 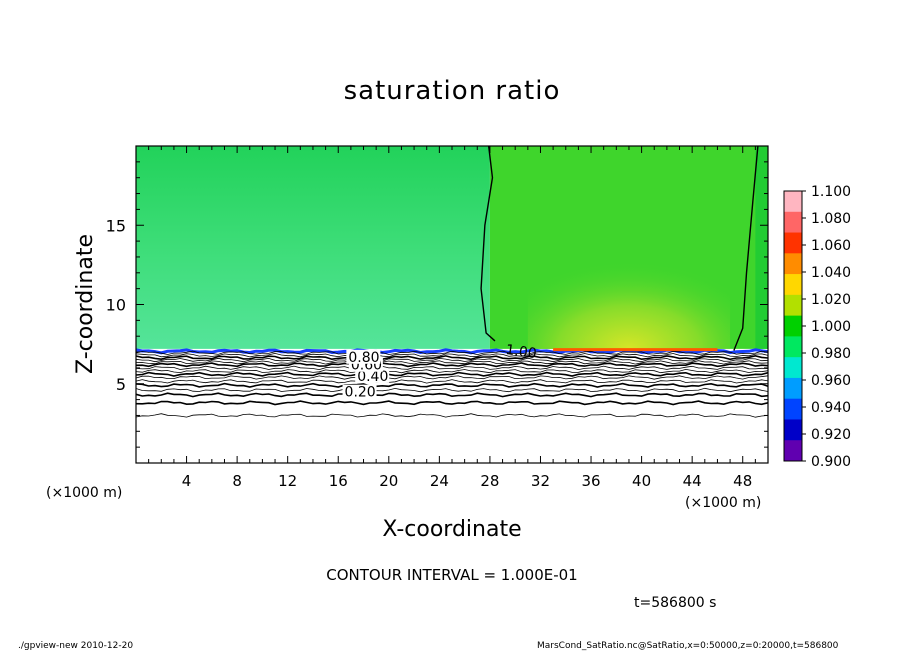 What do you see at coordinates (540, 481) in the screenshot?
I see `x-tick-label: 32` at bounding box center [540, 481].